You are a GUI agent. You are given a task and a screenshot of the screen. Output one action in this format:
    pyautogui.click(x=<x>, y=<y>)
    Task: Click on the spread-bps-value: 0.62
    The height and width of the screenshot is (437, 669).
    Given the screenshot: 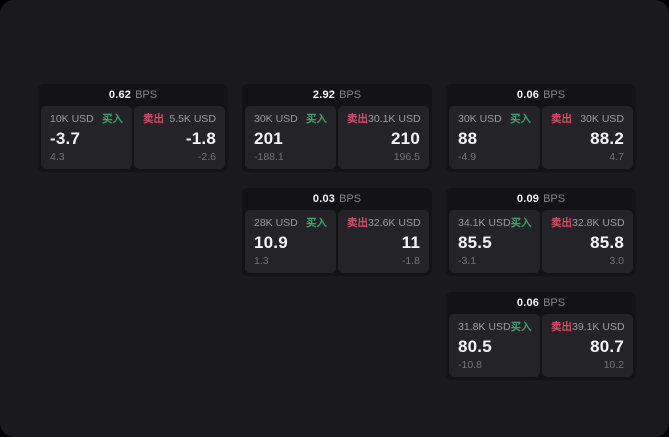 What is the action you would take?
    pyautogui.click(x=120, y=94)
    